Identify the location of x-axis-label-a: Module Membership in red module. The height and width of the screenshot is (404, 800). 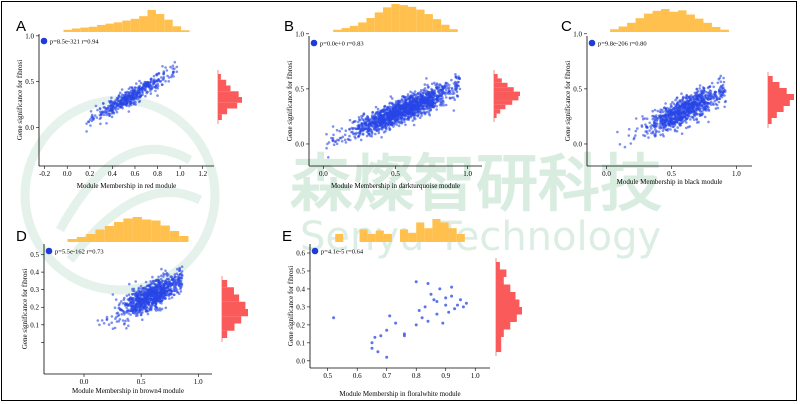
(127, 186).